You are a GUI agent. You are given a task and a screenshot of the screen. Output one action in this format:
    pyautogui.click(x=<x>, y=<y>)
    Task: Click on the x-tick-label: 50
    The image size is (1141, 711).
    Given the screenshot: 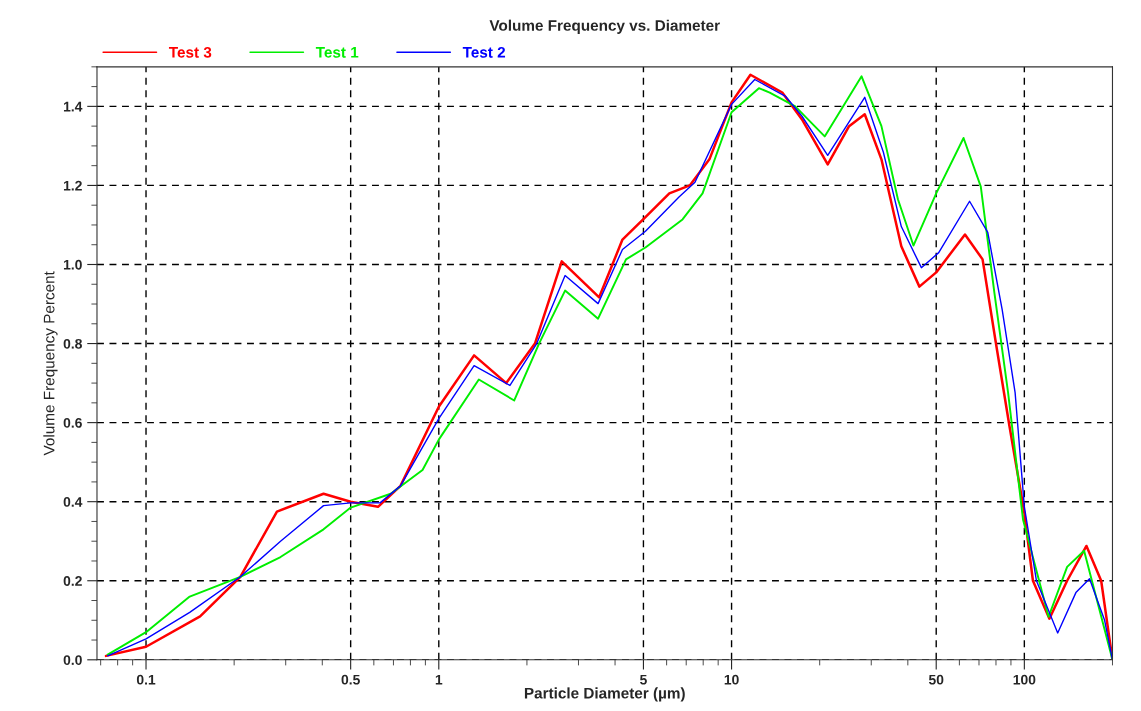 What is the action you would take?
    pyautogui.click(x=936, y=679)
    